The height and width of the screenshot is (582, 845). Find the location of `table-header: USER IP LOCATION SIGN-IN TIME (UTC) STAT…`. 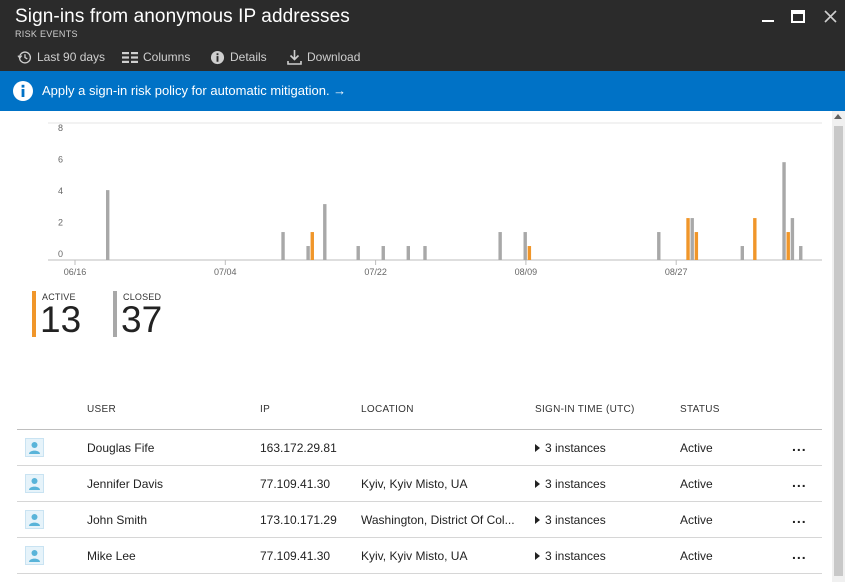

table-header: USER IP LOCATION SIGN-IN TIME (UTC) STAT… is located at coordinates (419, 411).